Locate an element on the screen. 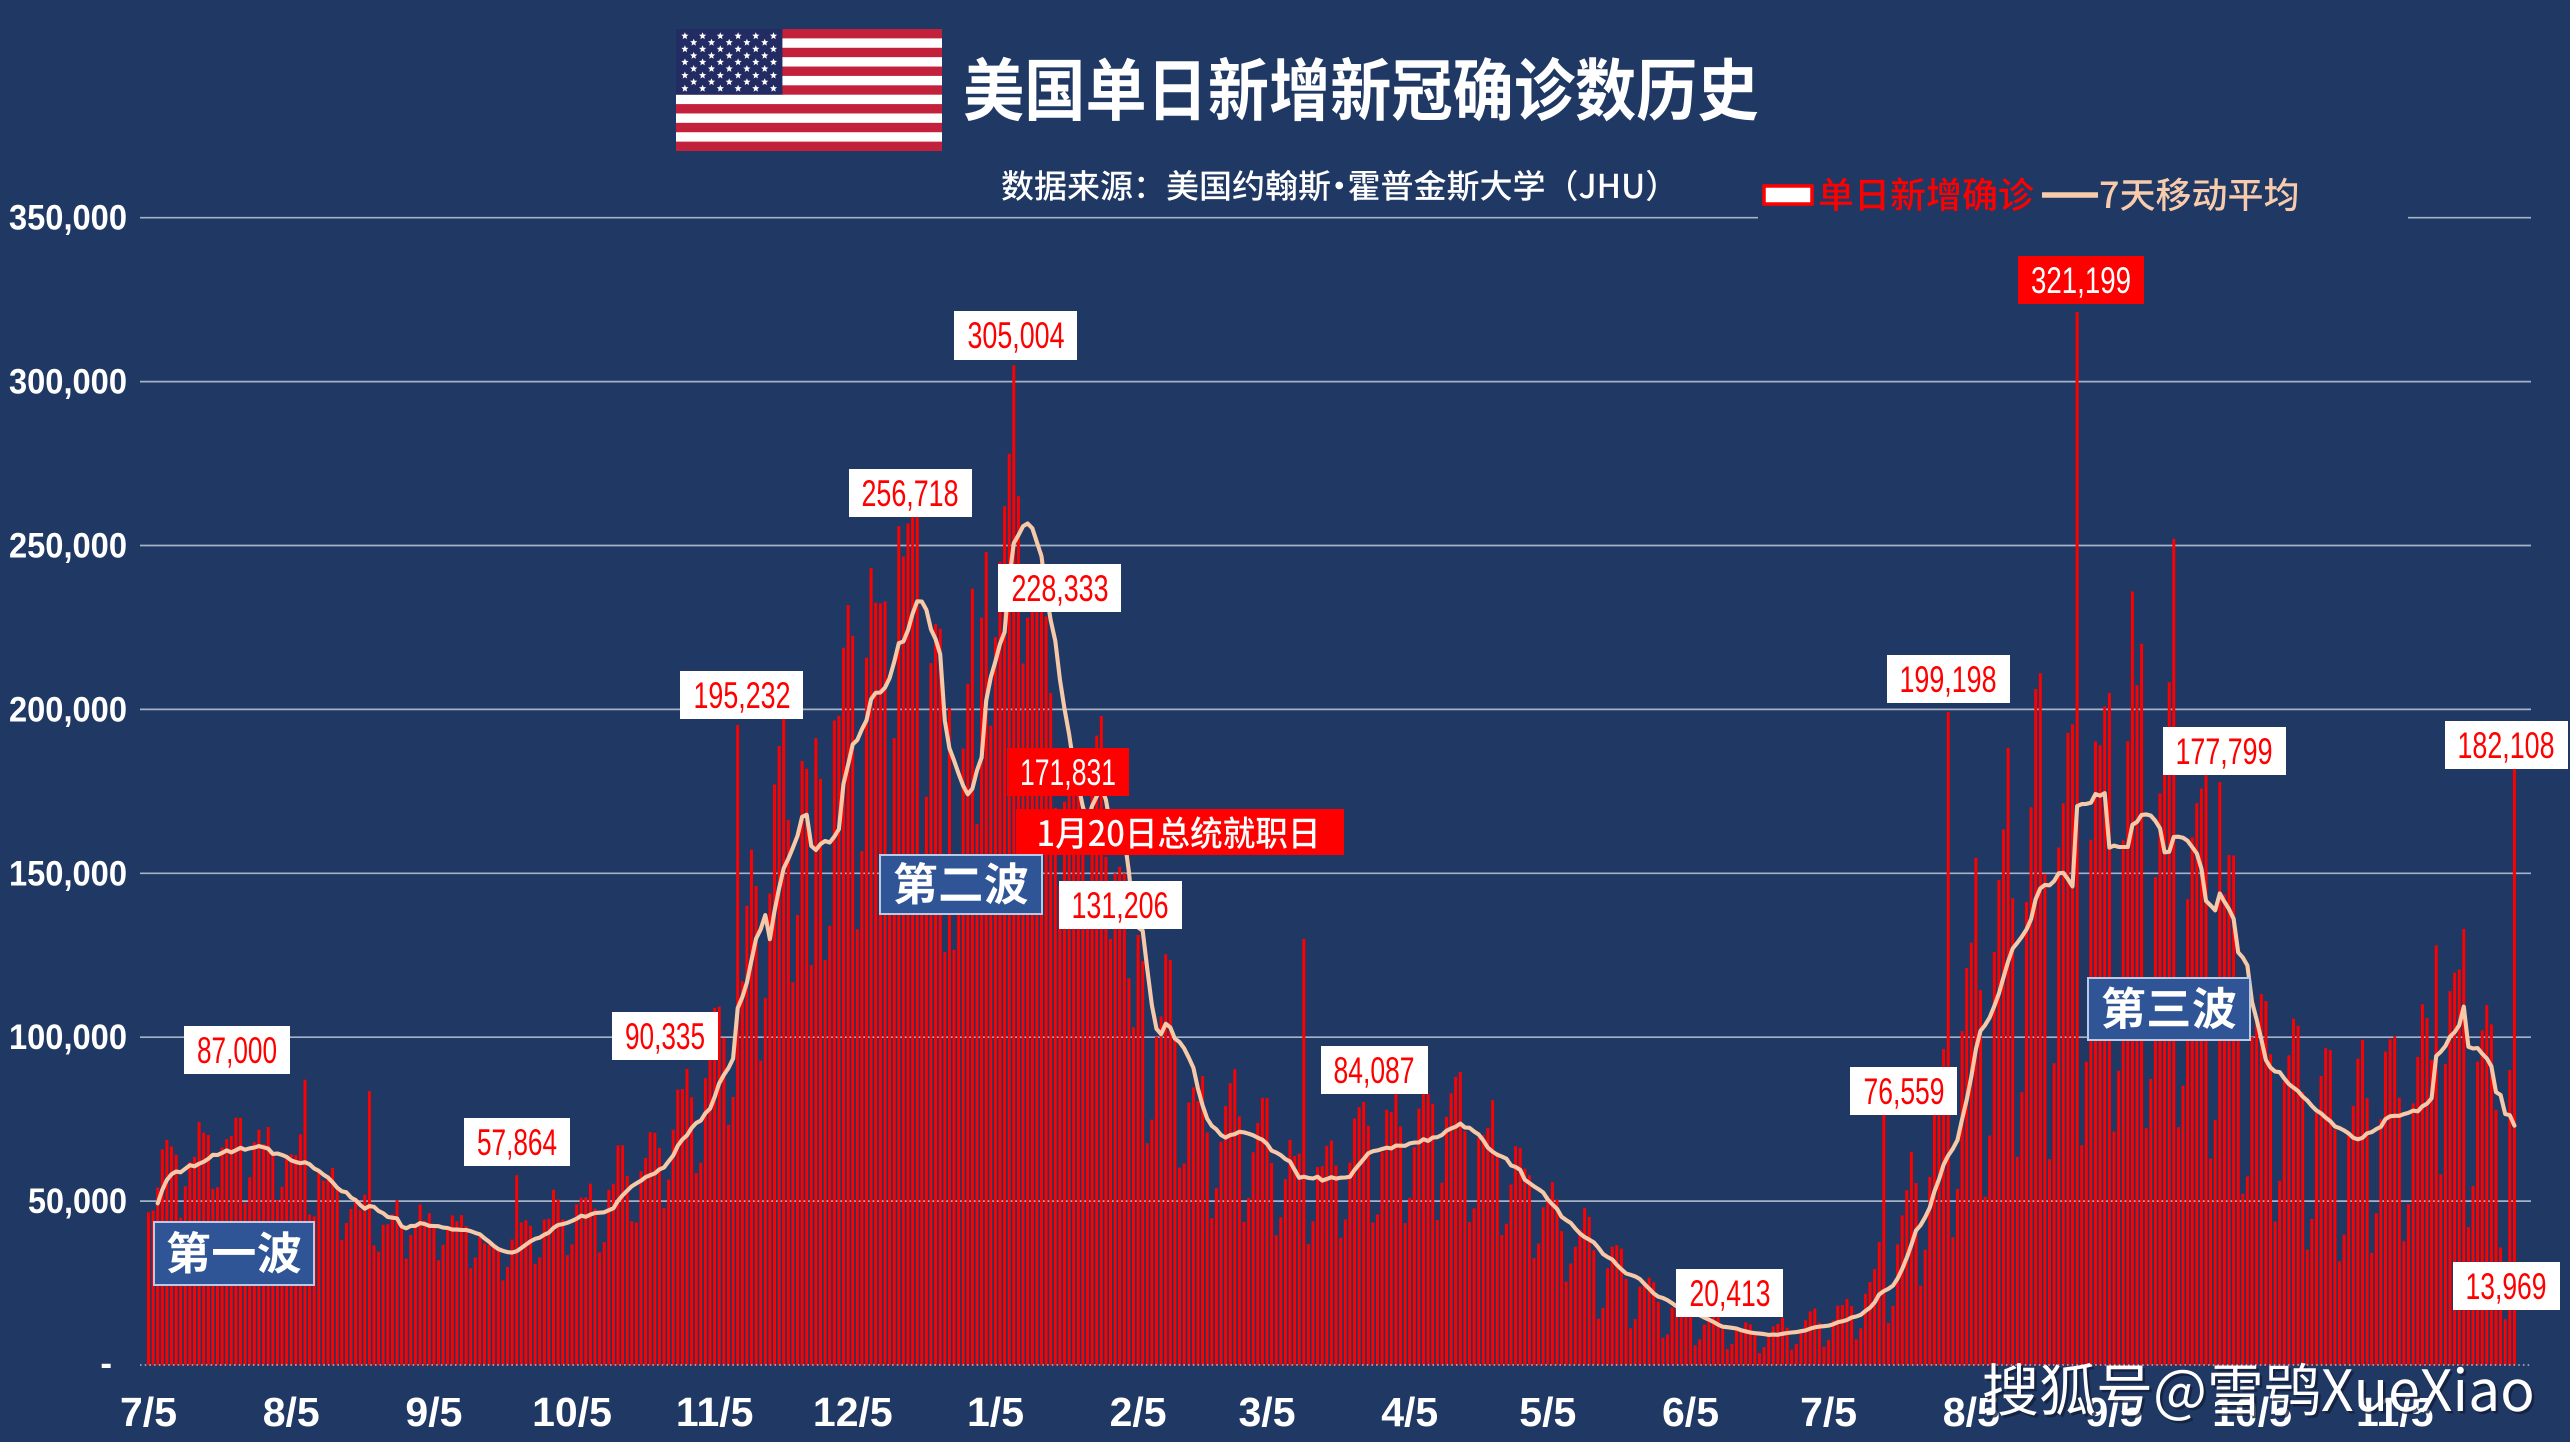  svg-text: 5/5 is located at coordinates (1547, 1412).